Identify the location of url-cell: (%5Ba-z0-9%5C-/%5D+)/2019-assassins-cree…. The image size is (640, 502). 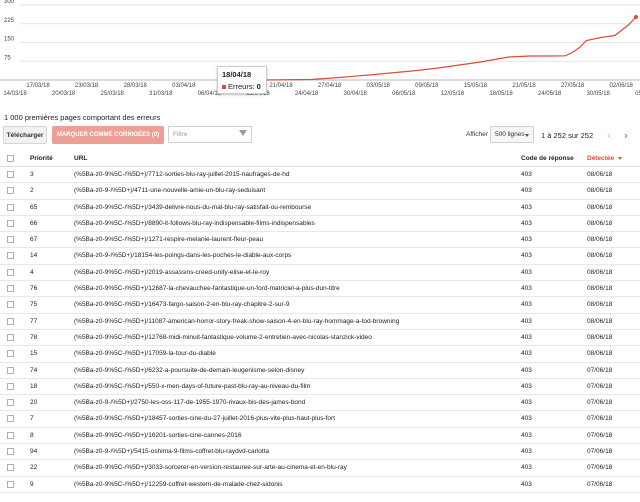
(172, 272).